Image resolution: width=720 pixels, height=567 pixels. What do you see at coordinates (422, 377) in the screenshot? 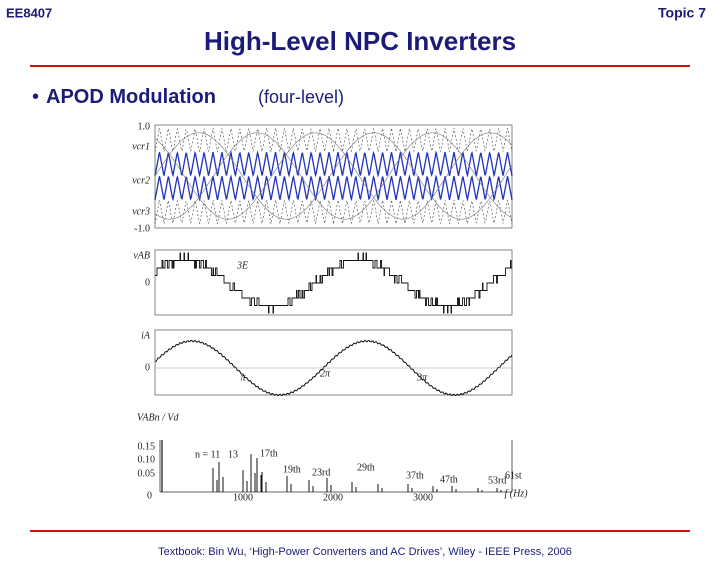
I see `figure-label: 3π` at bounding box center [422, 377].